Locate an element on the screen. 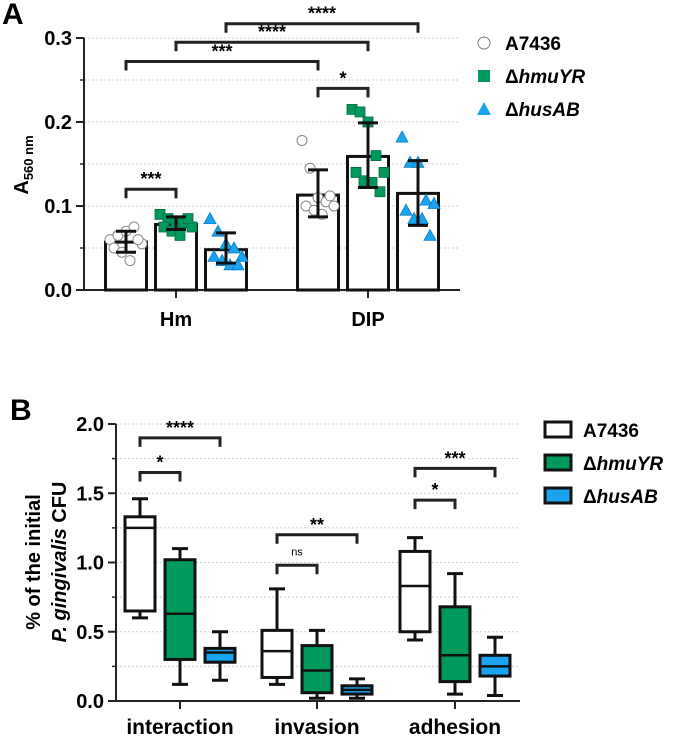 The image size is (685, 738). significance-label: ** is located at coordinates (317, 525).